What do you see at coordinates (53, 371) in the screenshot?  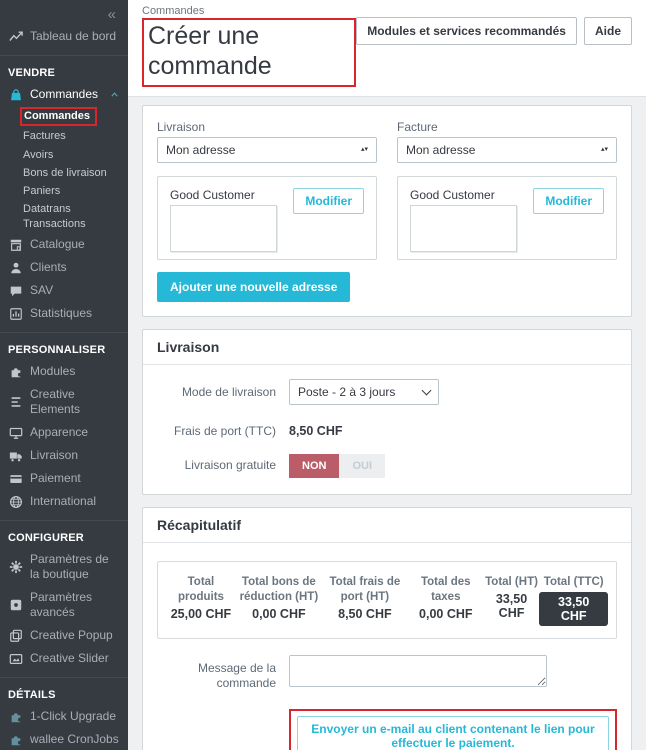 I see `sidebar-item-label: Modules` at bounding box center [53, 371].